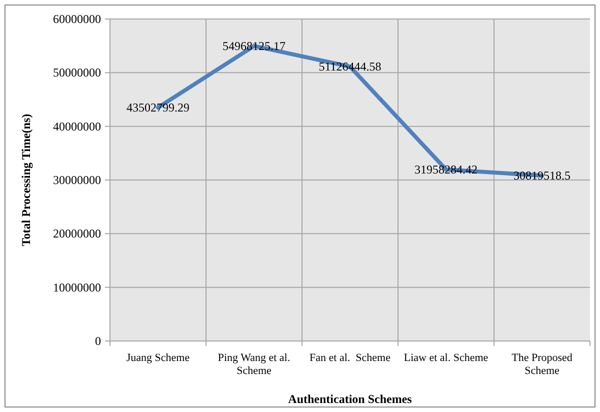 Image resolution: width=600 pixels, height=412 pixels. Describe the element at coordinates (77, 19) in the screenshot. I see `y-tick-label: 60000000` at that location.